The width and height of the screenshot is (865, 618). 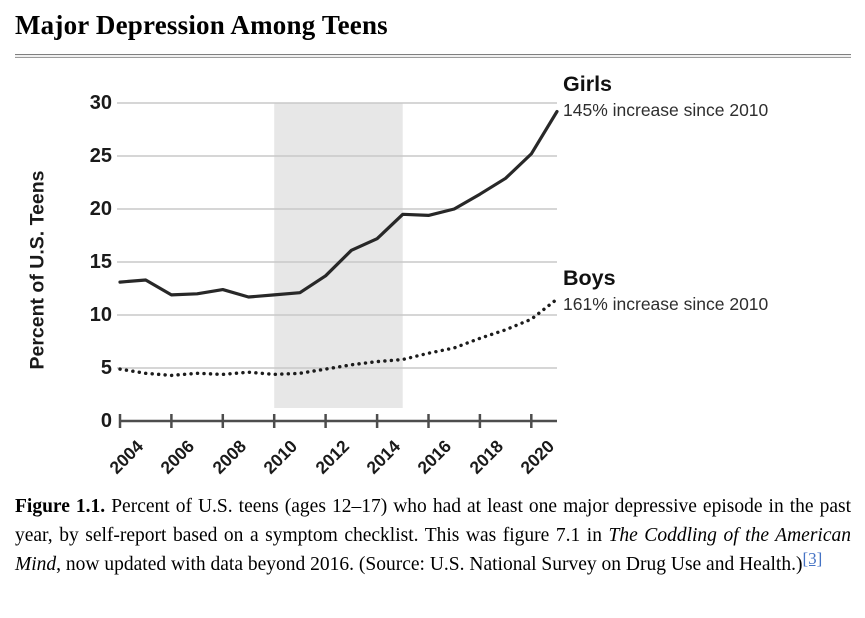 I want to click on girls-legend: Girls 145% increase since 2010, so click(x=665, y=98).